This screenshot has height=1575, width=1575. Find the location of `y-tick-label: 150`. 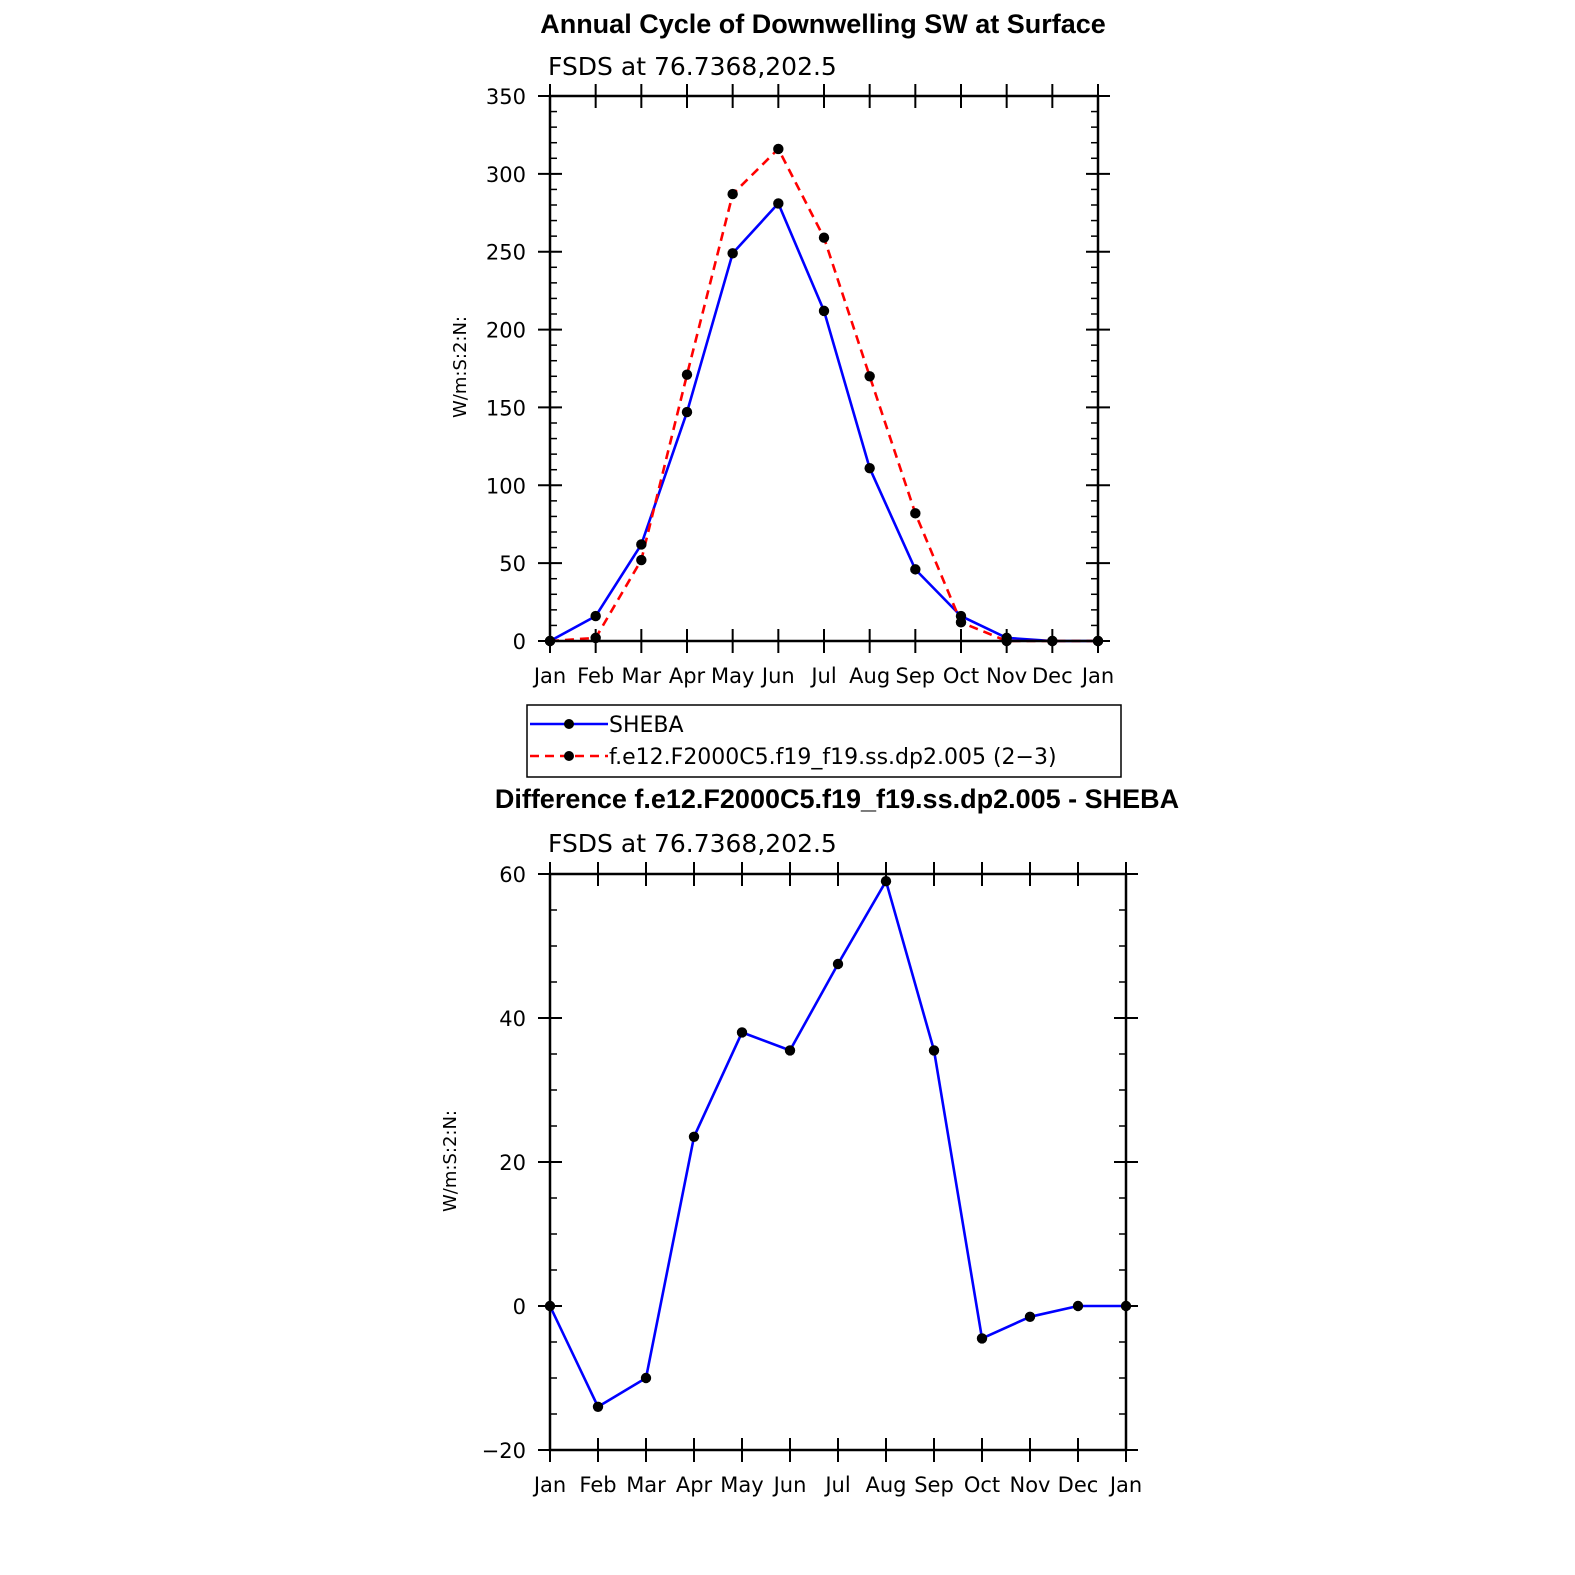

y-tick-label: 150 is located at coordinates (506, 408).